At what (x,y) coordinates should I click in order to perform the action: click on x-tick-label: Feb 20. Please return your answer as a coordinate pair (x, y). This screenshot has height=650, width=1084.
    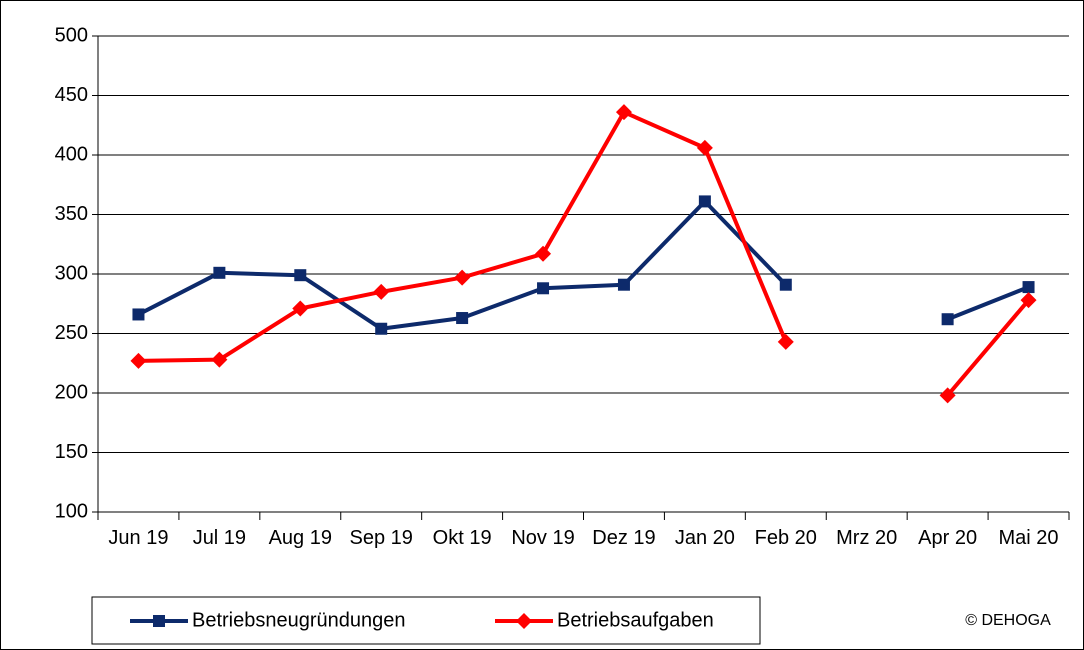
    Looking at the image, I should click on (785, 538).